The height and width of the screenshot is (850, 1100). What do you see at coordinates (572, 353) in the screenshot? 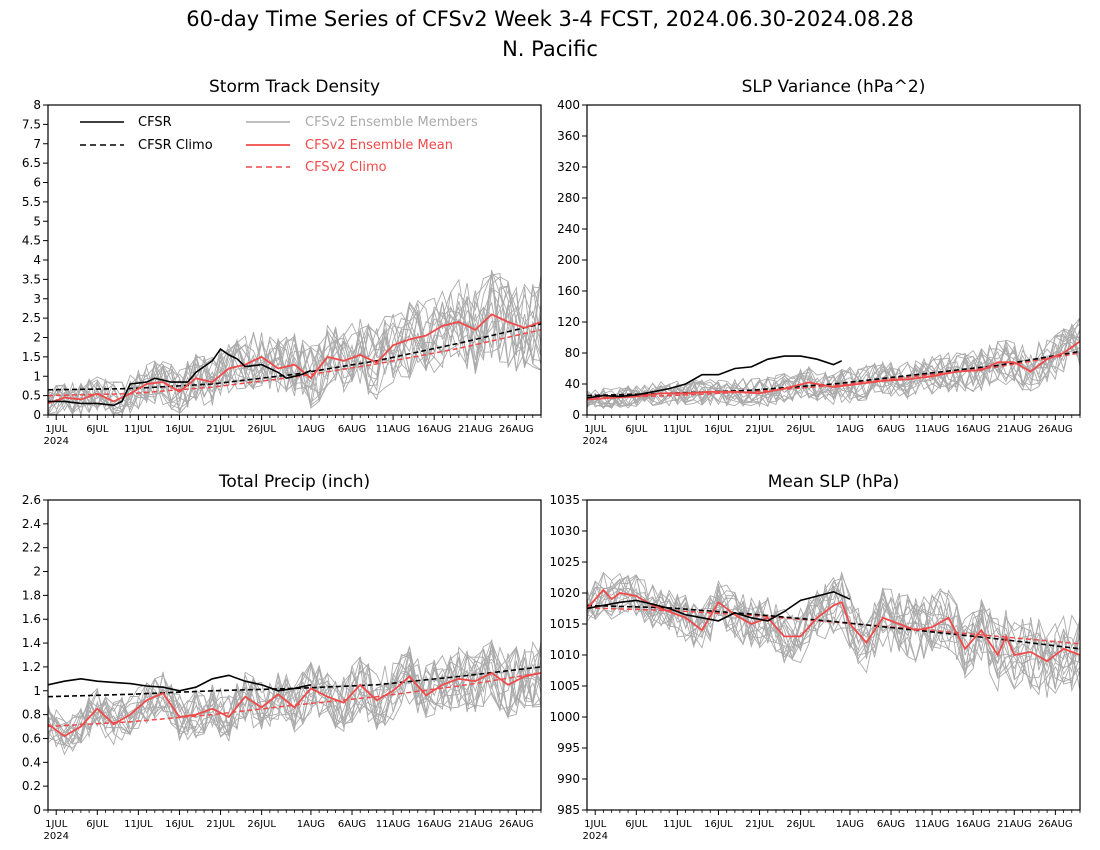
I see `y-tick-label: 80` at bounding box center [572, 353].